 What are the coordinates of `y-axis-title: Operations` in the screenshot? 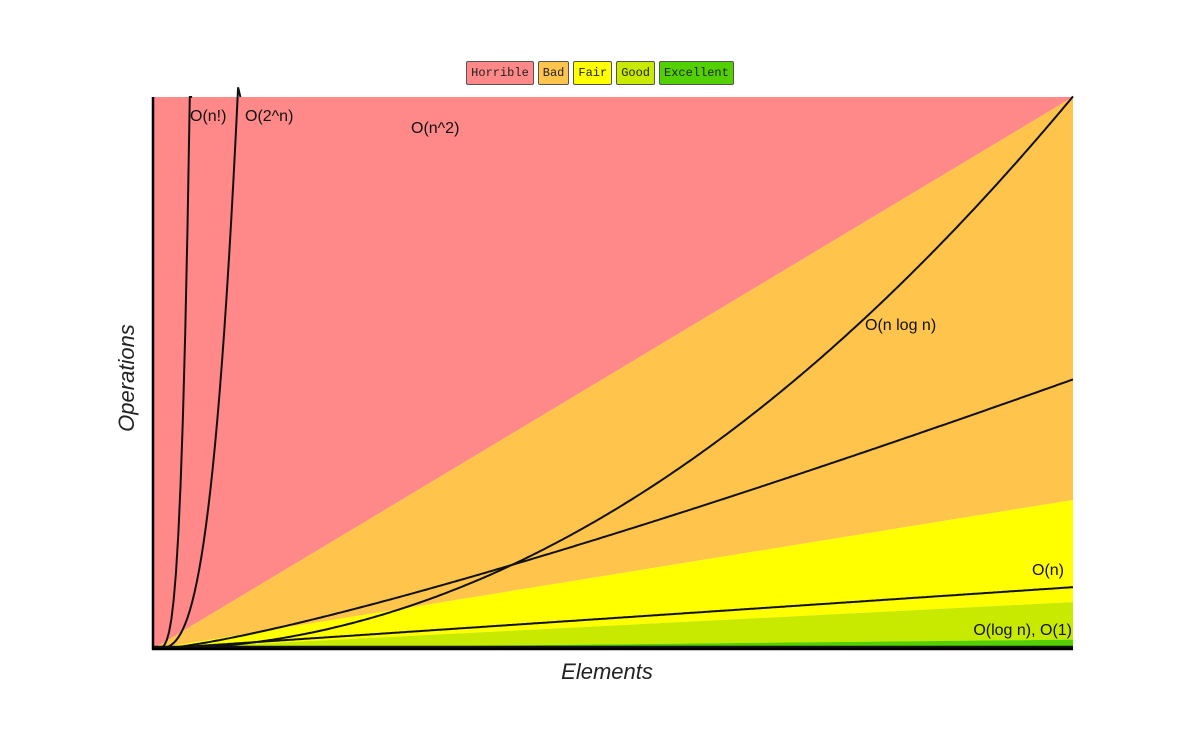 It's located at (126, 378).